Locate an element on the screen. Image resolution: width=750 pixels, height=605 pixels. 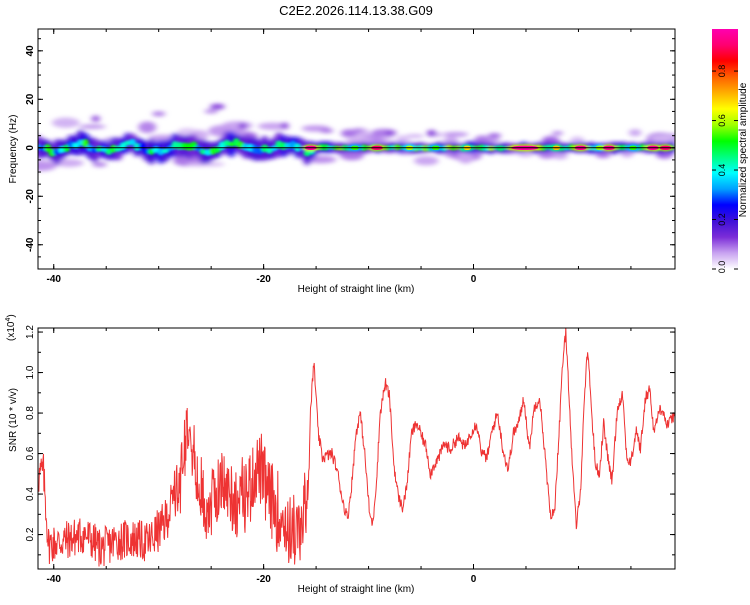
snr-multiplier-close: ) is located at coordinates (11, 315).